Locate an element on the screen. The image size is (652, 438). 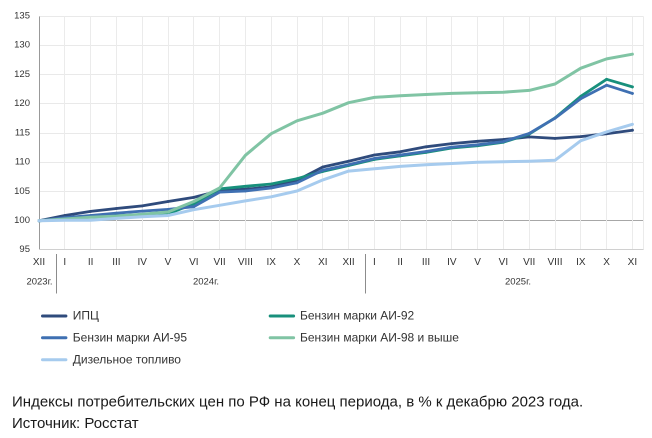
svg-text: Дизельное топливо is located at coordinates (127, 360).